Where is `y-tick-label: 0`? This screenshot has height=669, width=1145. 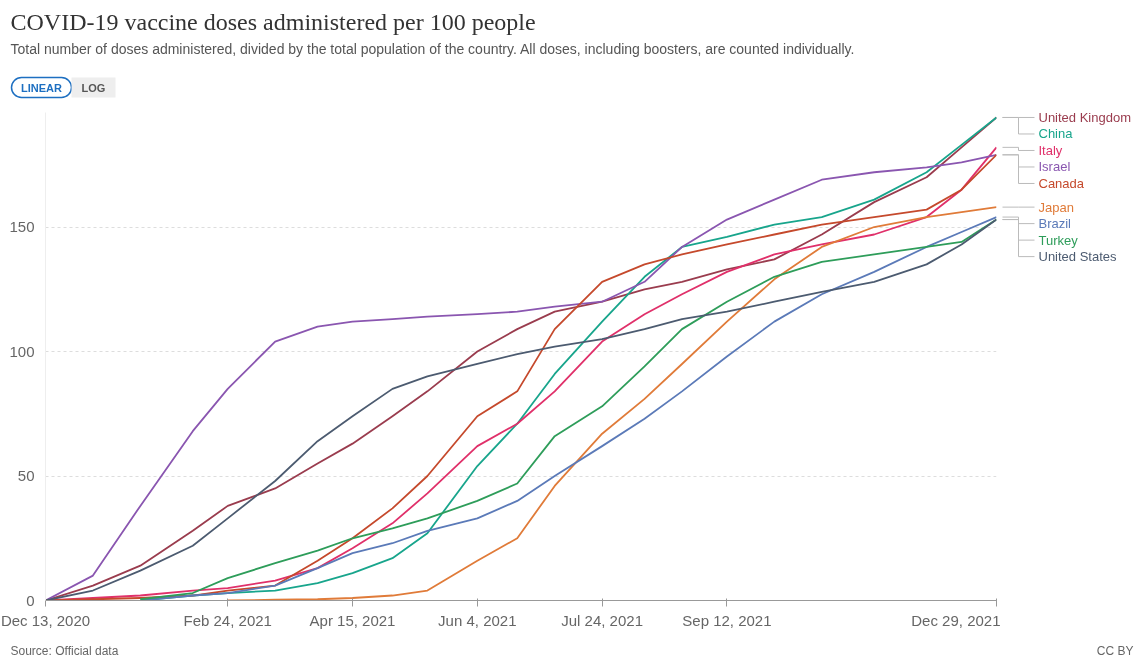
y-tick-label: 0 is located at coordinates (30, 600).